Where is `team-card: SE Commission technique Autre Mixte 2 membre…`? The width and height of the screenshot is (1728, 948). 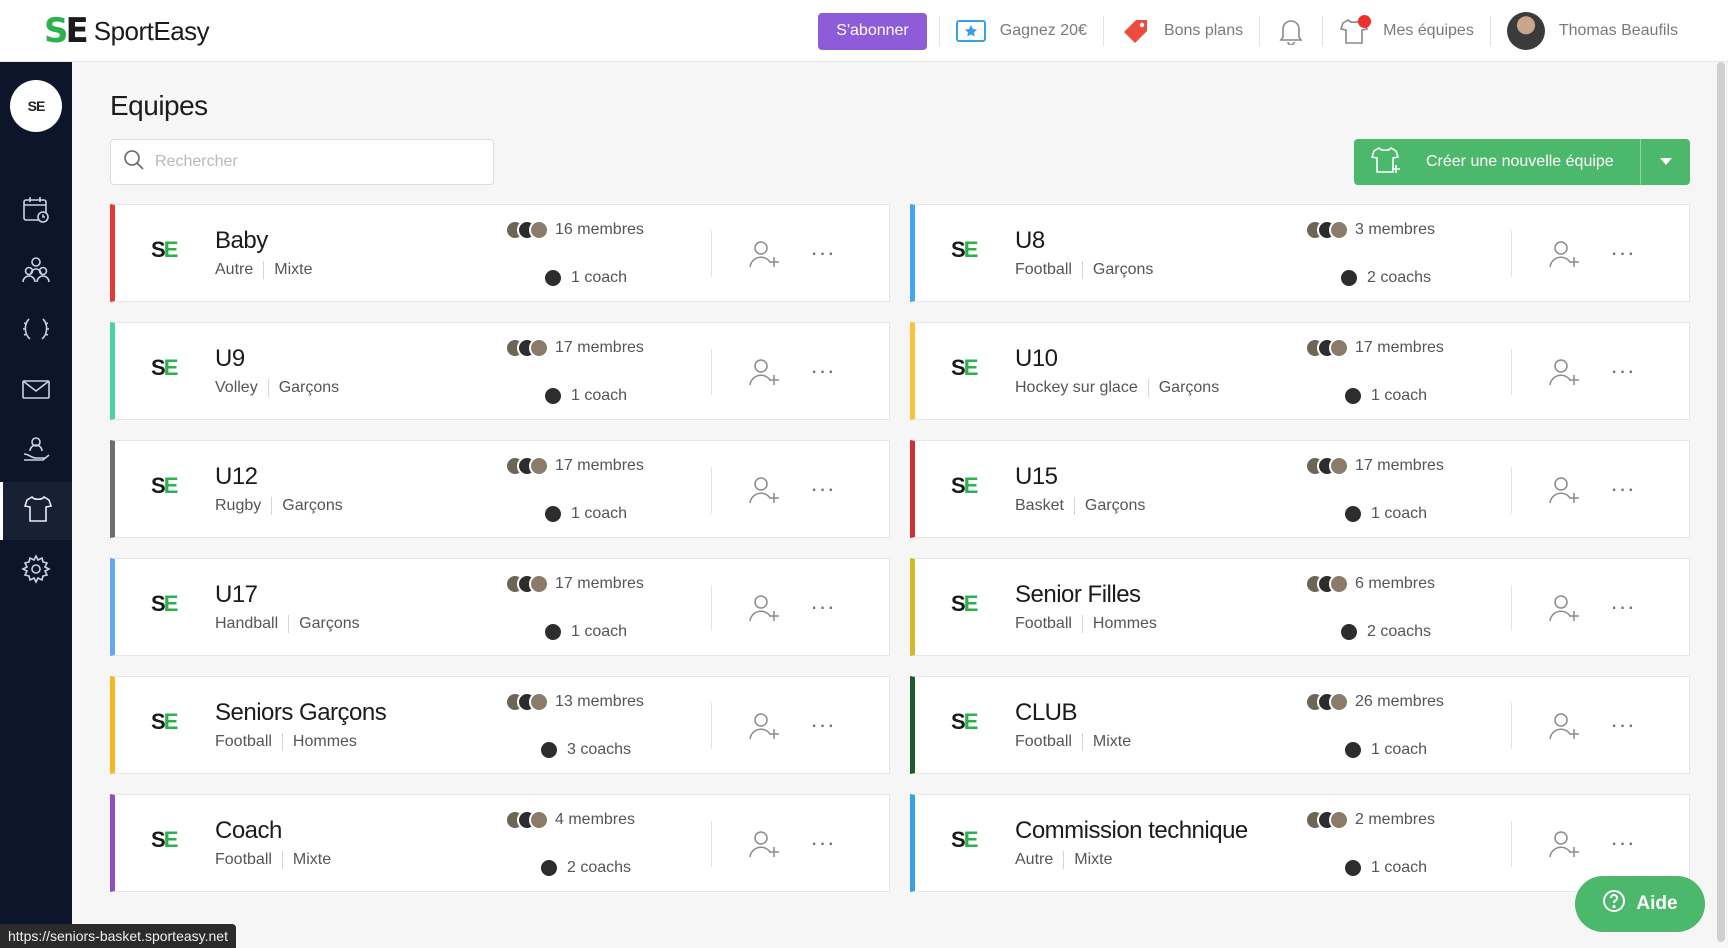
team-card: SE Commission technique Autre Mixte 2 membre… is located at coordinates (1300, 843).